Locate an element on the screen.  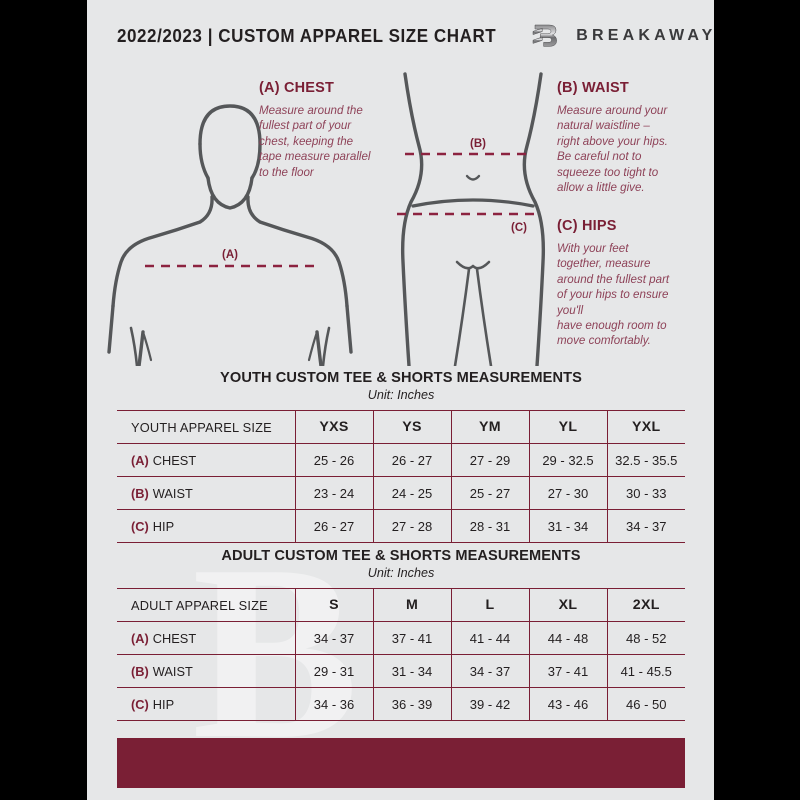
table-cell: 39 - 42 is located at coordinates (489, 704).